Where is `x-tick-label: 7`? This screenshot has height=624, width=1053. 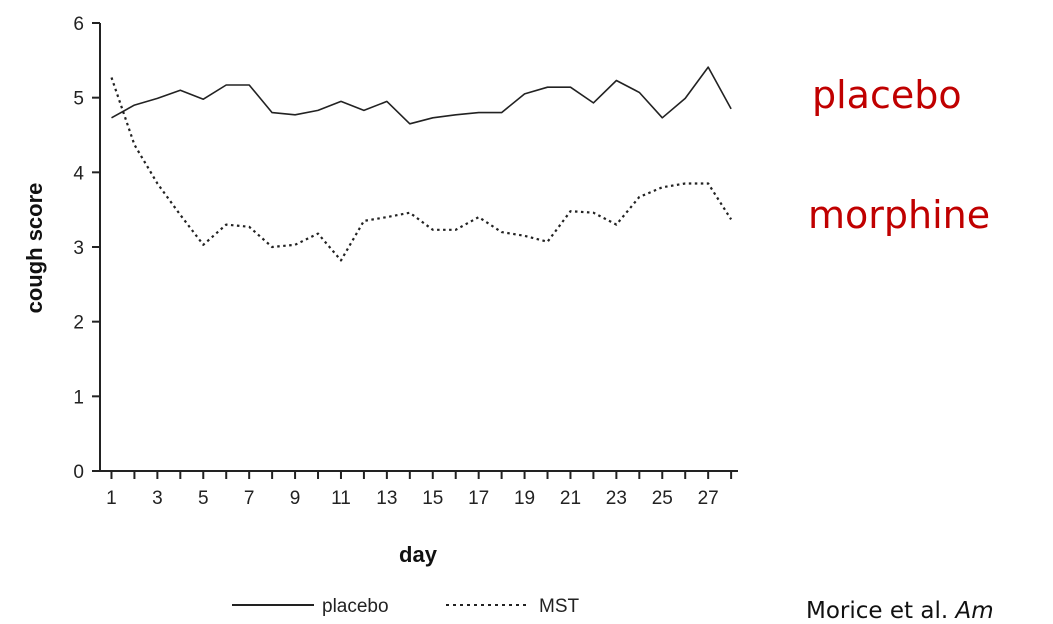
x-tick-label: 7 is located at coordinates (249, 498).